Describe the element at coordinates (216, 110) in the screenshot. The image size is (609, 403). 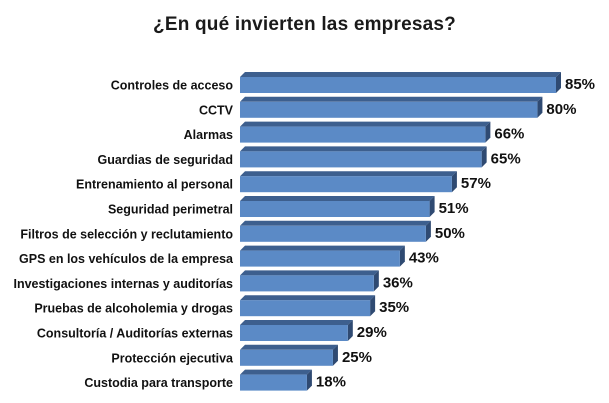
I see `category-label: CCTV` at that location.